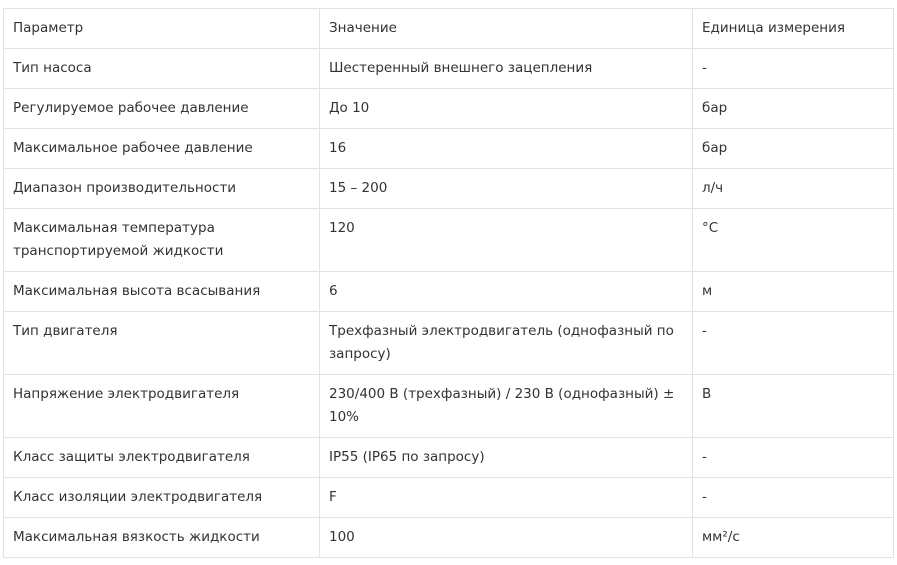 The height and width of the screenshot is (565, 897). I want to click on value-cell: Шестеренный внешнего зацепления, so click(506, 68).